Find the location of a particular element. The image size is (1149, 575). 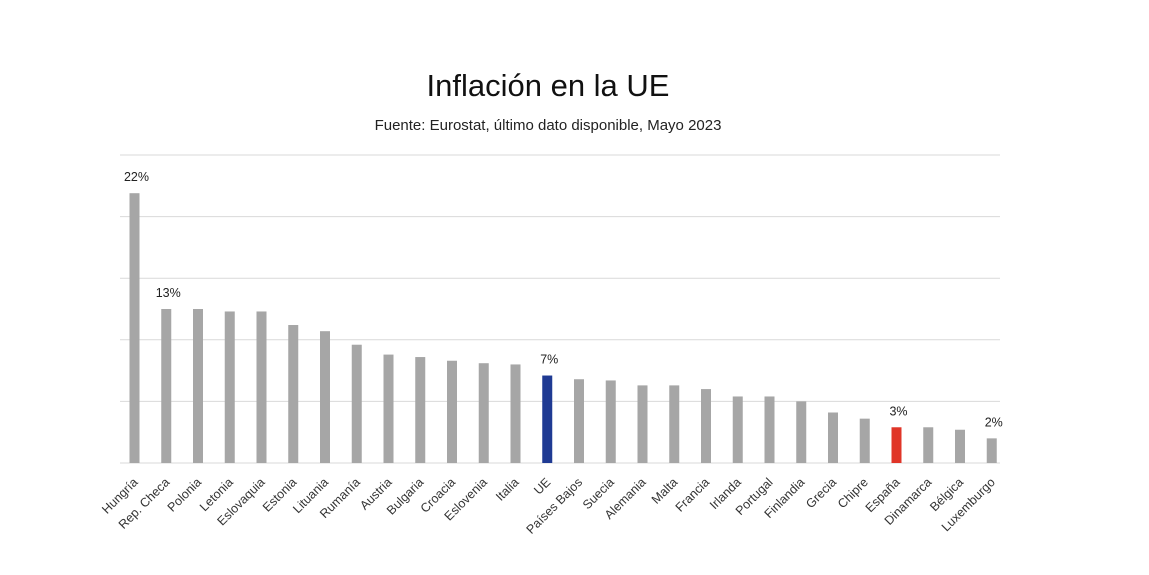

bar-italia is located at coordinates (515, 413).